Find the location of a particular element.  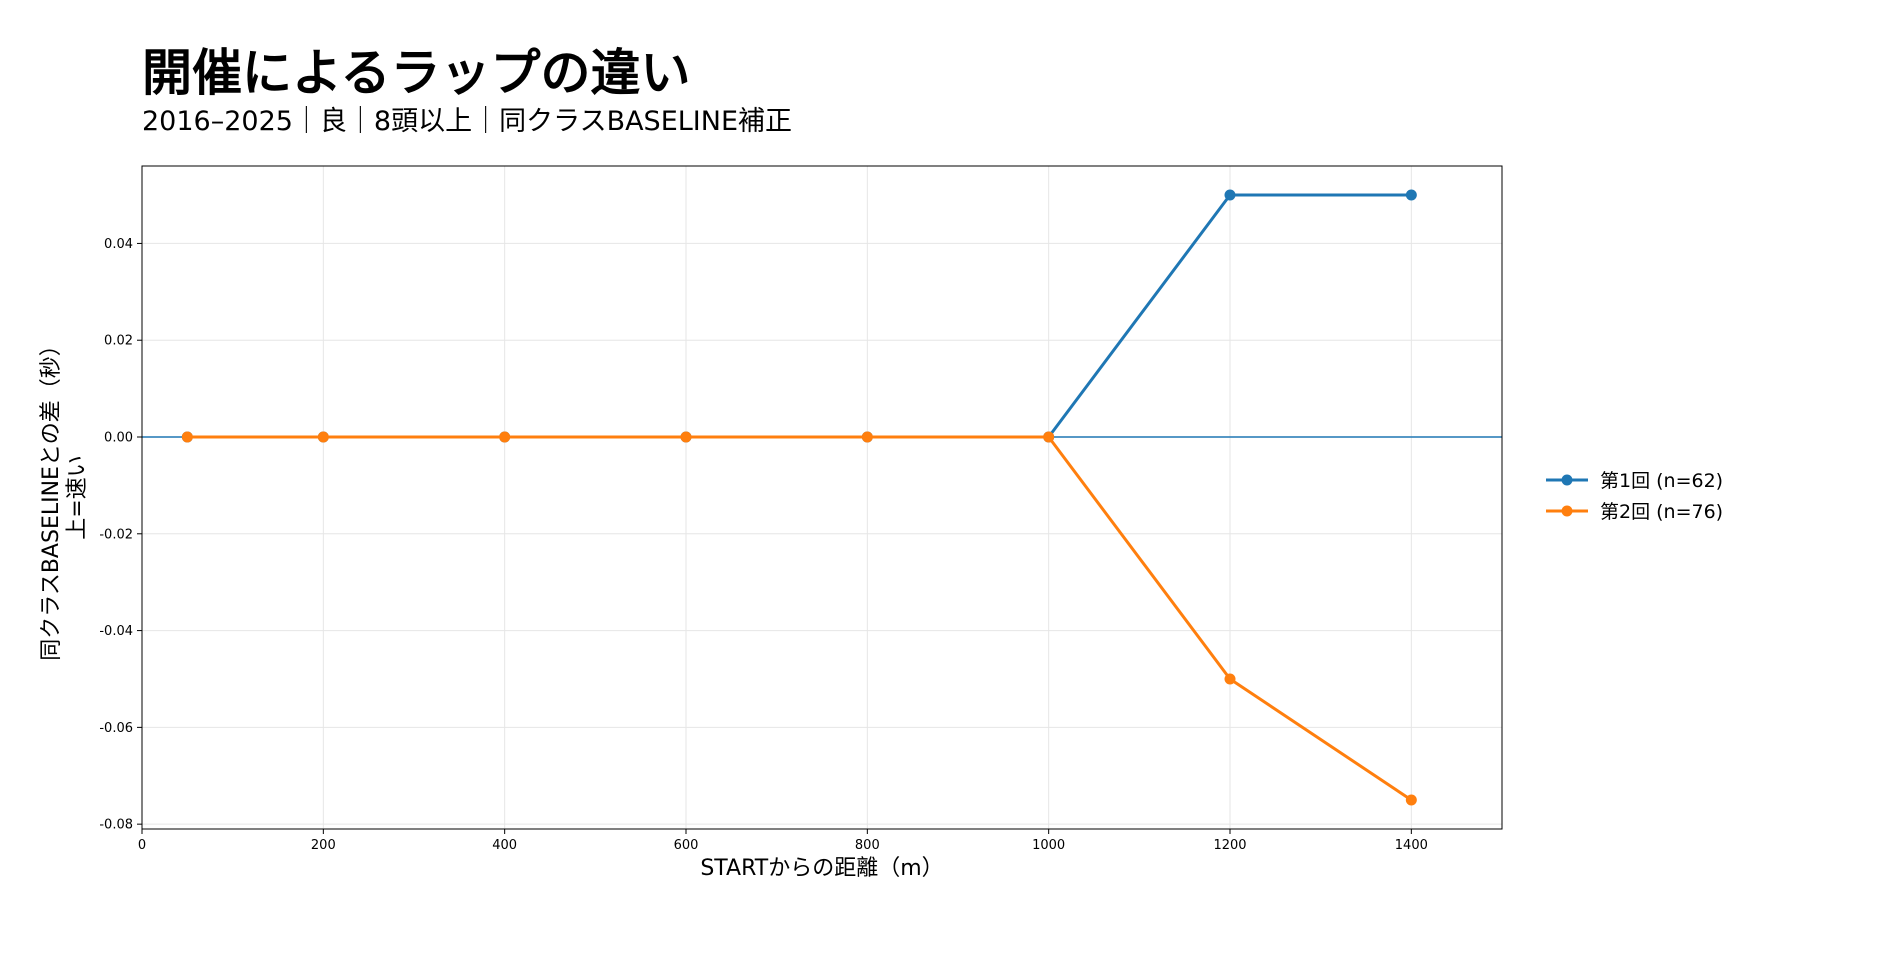

legend-label: 第1回 (n=62) is located at coordinates (1661, 481).